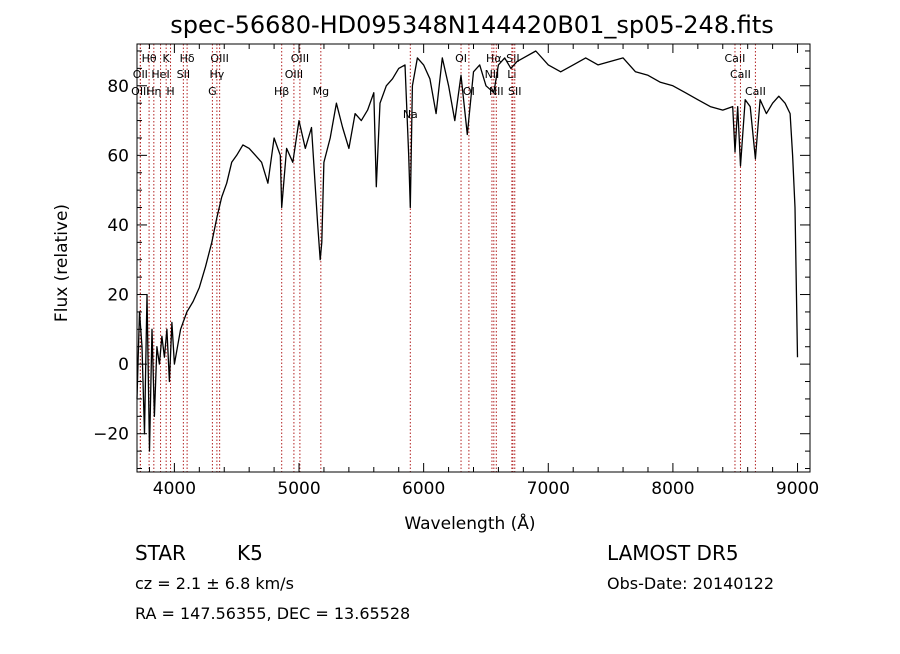 This screenshot has height=654, width=900. What do you see at coordinates (673, 553) in the screenshot?
I see `survey-release: LAMOST DR5` at bounding box center [673, 553].